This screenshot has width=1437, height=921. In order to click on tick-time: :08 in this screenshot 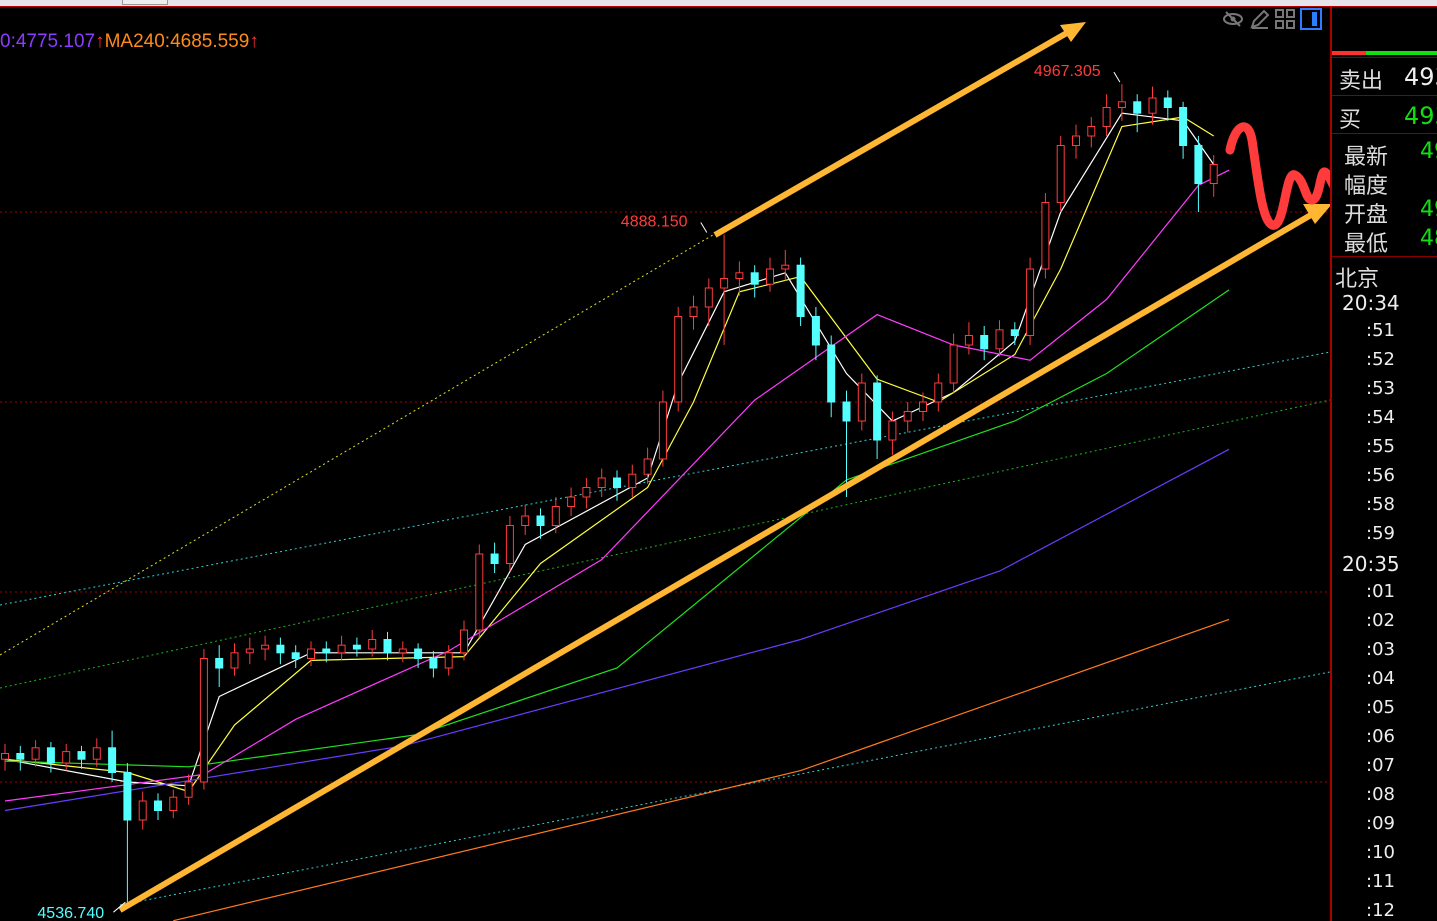, I will do `click(1380, 794)`.